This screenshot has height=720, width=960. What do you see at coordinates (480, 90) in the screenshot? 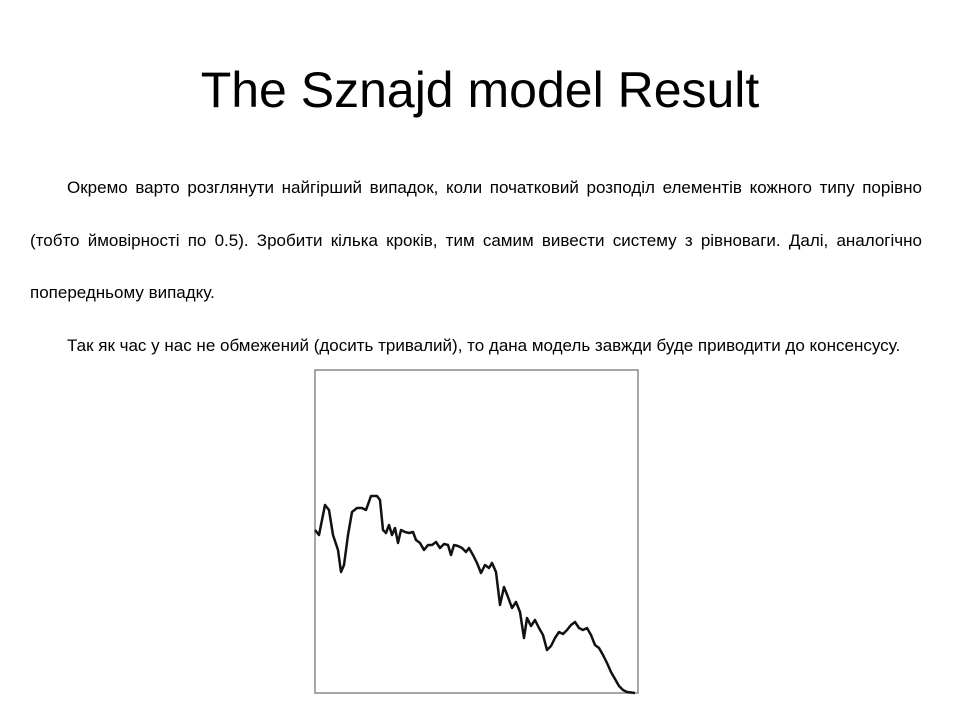
I see `slide-title: The Sznajd model Result` at bounding box center [480, 90].